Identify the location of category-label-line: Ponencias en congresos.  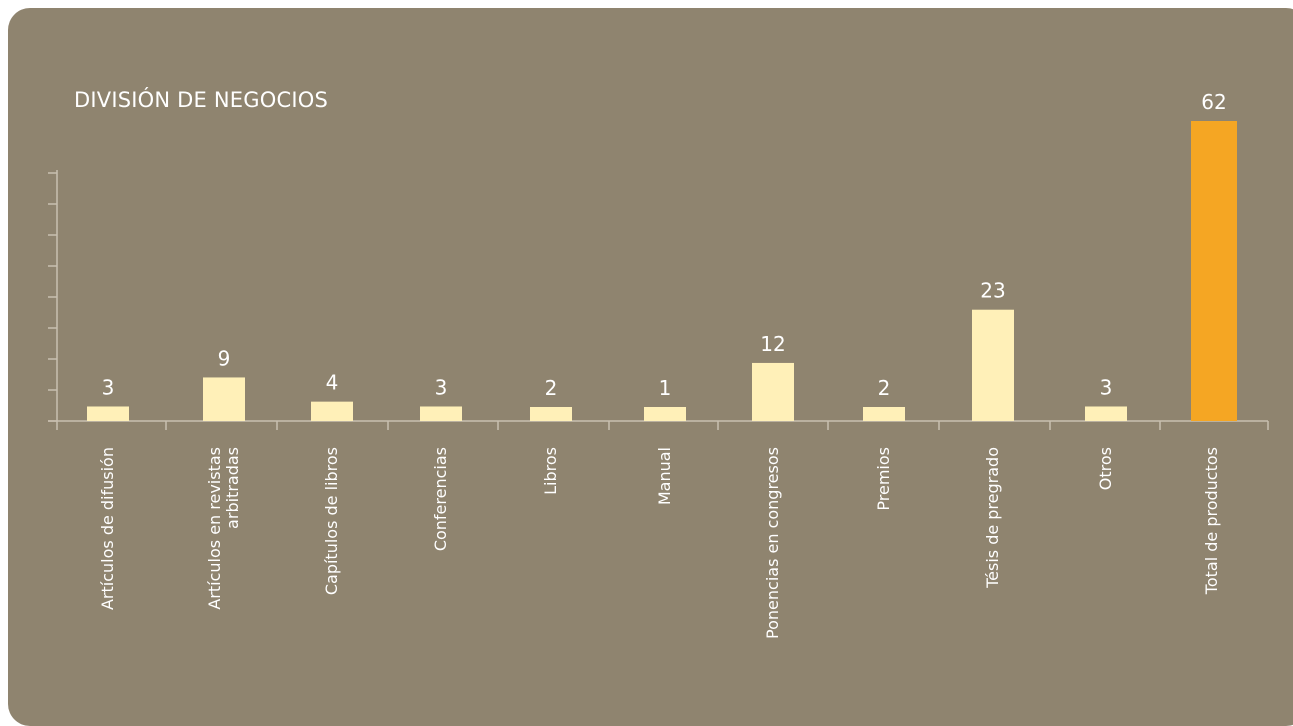
(772, 543).